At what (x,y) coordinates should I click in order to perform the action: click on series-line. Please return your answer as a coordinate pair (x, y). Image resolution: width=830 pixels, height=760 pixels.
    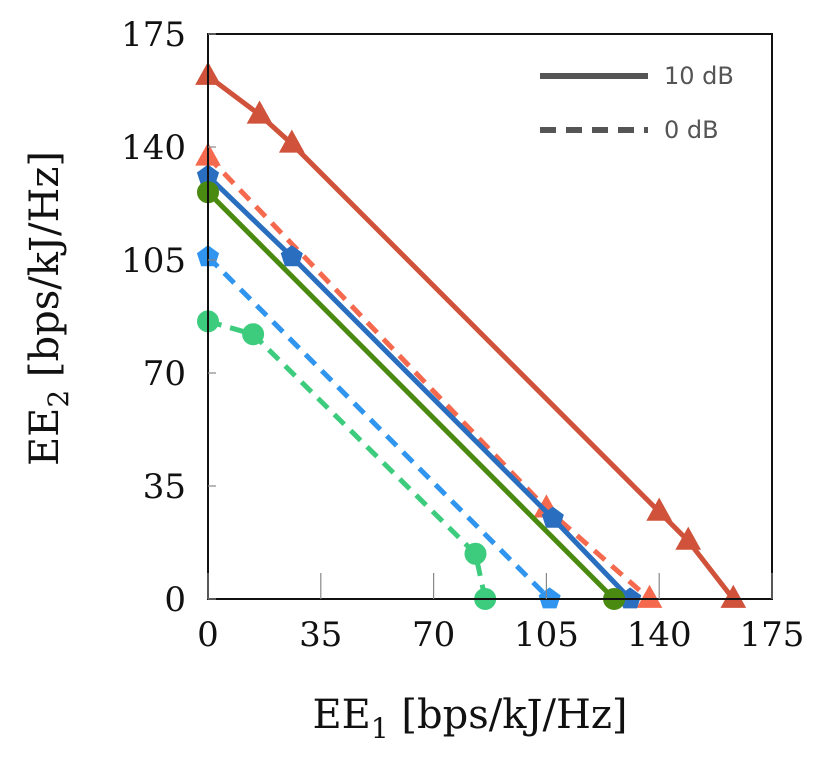
    Looking at the image, I should click on (347, 459).